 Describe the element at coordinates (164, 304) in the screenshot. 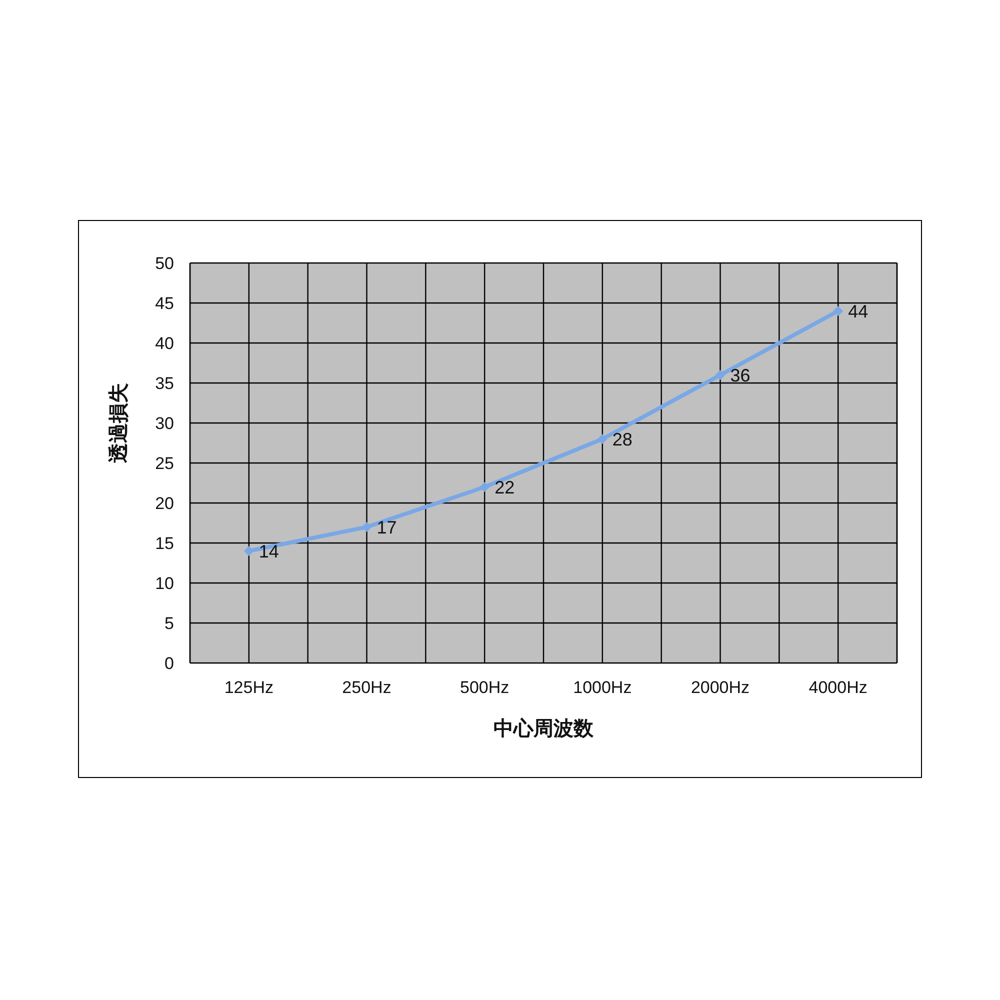

I see `y-tick-label: 45` at that location.